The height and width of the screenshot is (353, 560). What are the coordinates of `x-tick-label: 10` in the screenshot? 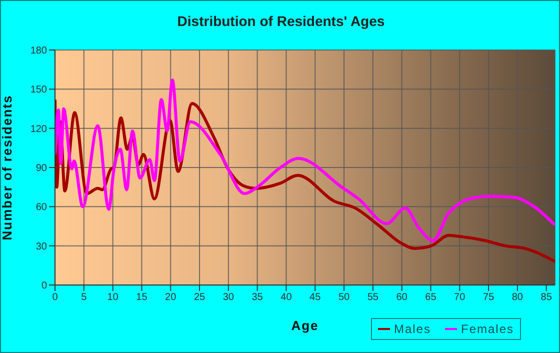 It's located at (113, 298).